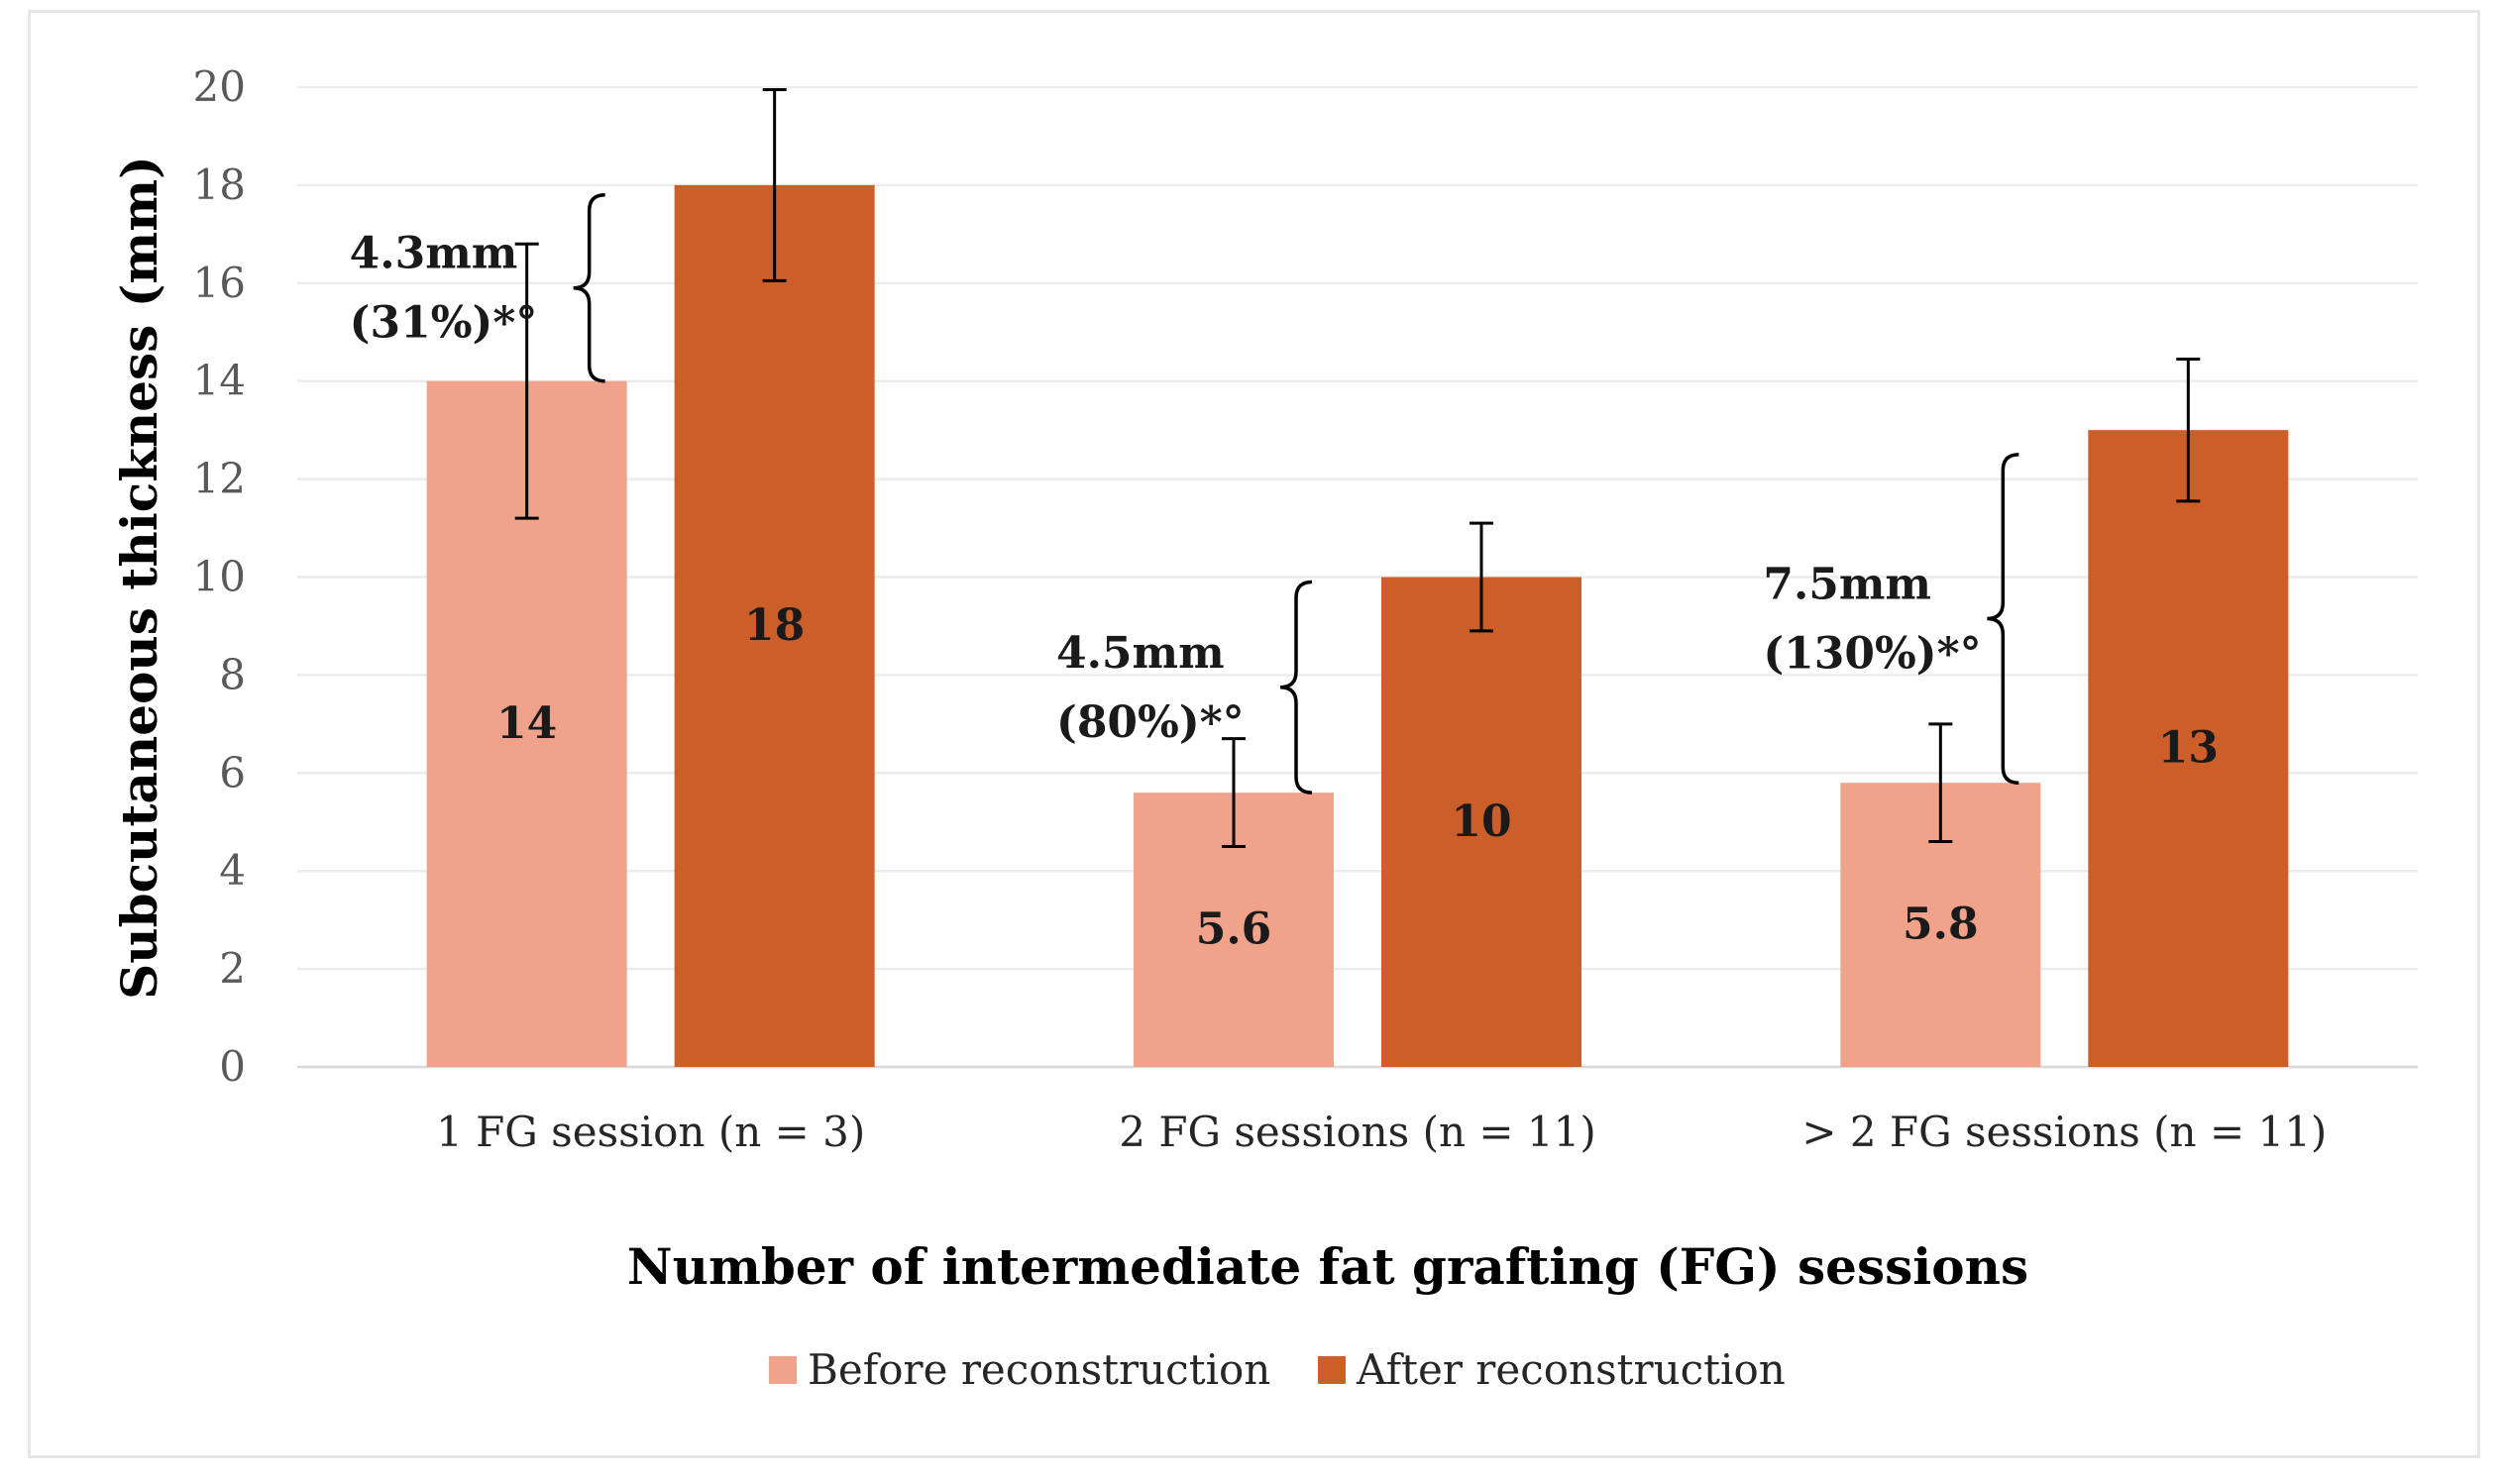  Describe the element at coordinates (219, 185) in the screenshot. I see `y-tick-label: 18` at that location.